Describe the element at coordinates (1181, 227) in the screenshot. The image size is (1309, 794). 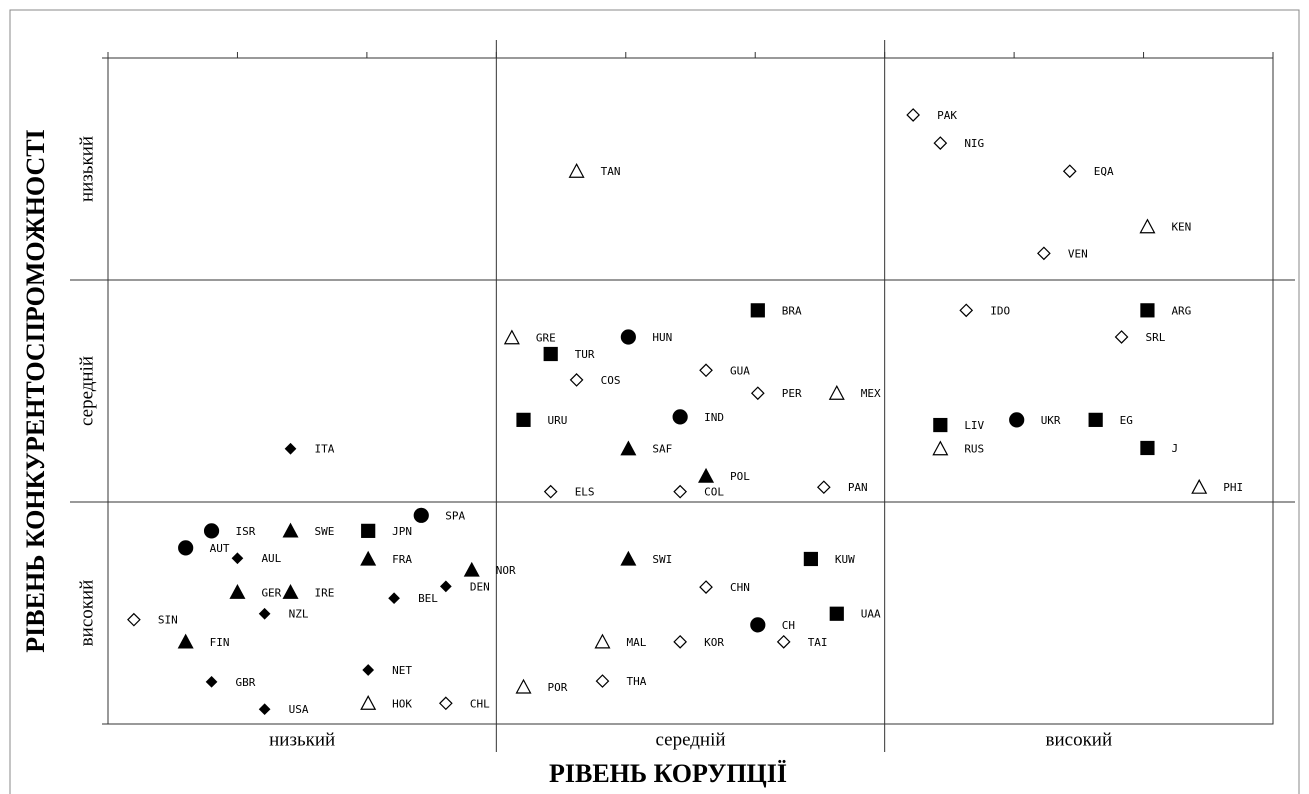
I see `point-label: KEN` at that location.